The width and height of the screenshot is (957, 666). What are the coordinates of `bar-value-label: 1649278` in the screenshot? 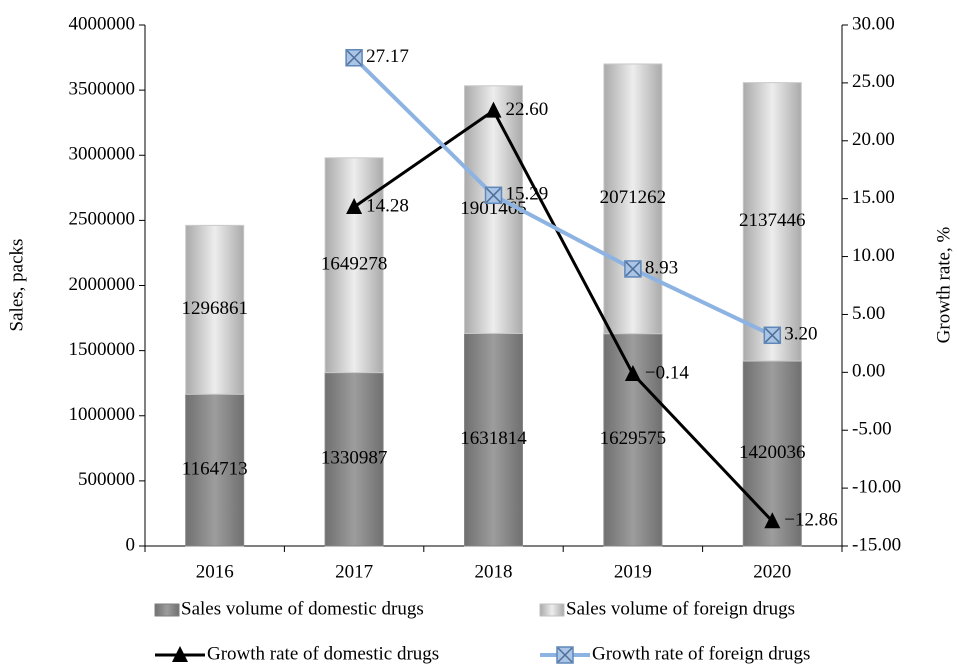 It's located at (354, 264).